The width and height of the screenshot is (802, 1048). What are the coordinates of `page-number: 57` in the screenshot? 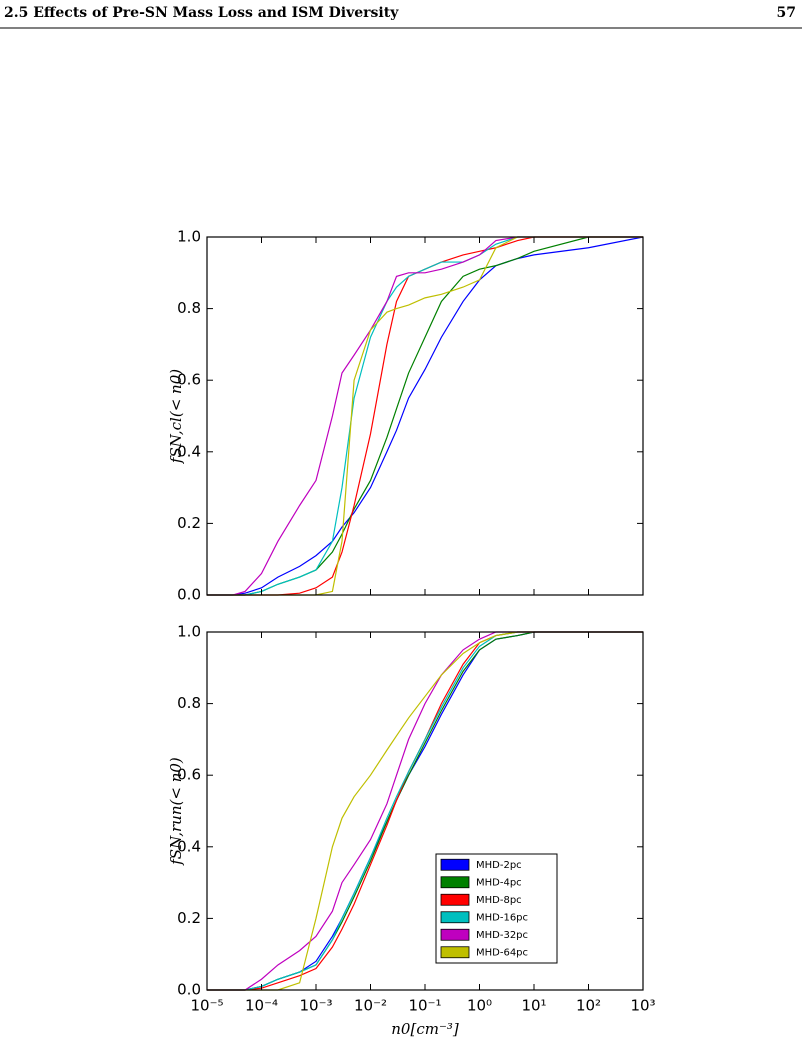 It's located at (786, 13).